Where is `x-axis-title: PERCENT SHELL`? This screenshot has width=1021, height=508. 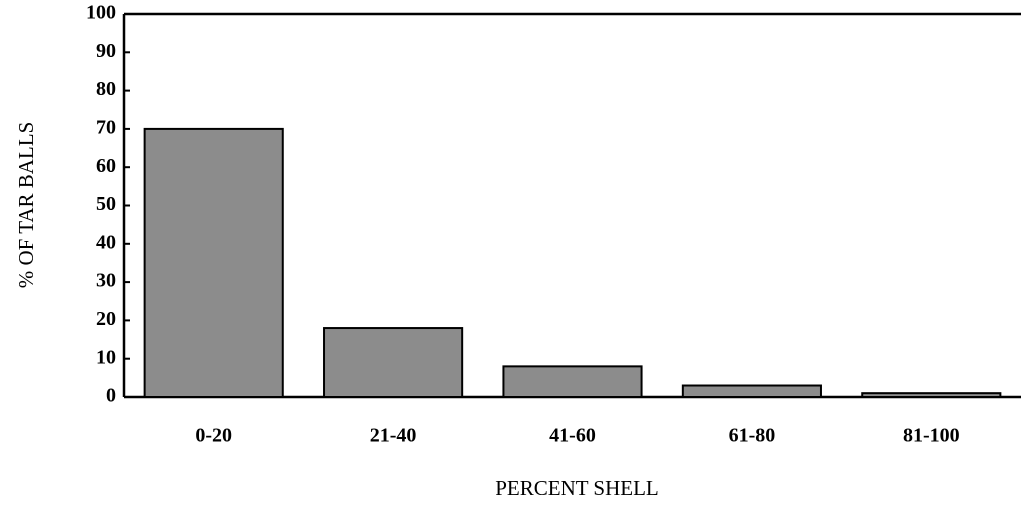
x-axis-title: PERCENT SHELL is located at coordinates (577, 488).